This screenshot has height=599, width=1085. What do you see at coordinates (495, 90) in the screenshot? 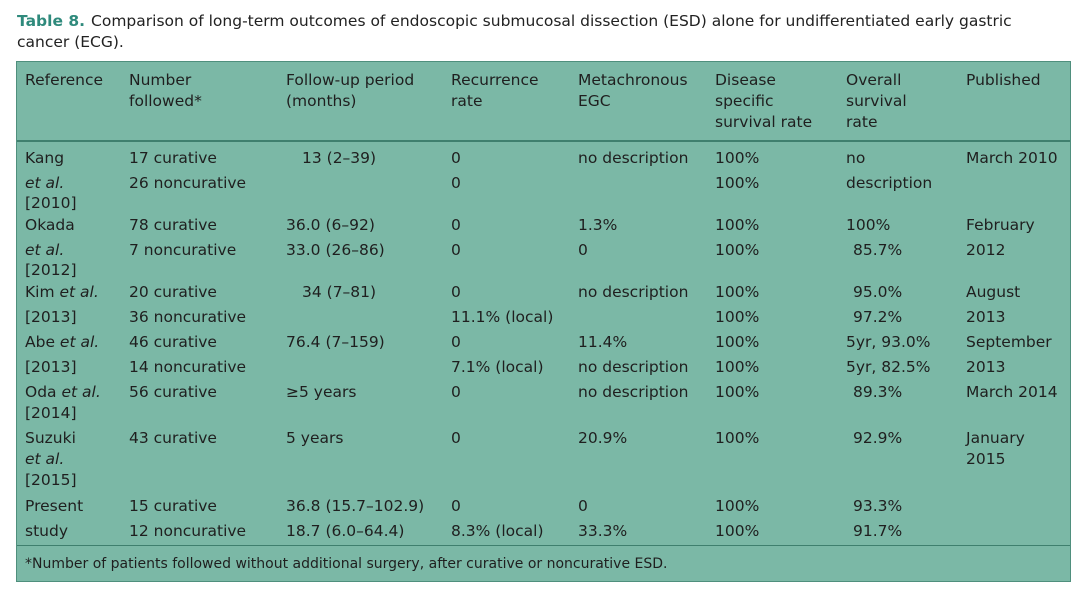
I see `header-recurrence: Recurrence rate` at bounding box center [495, 90].